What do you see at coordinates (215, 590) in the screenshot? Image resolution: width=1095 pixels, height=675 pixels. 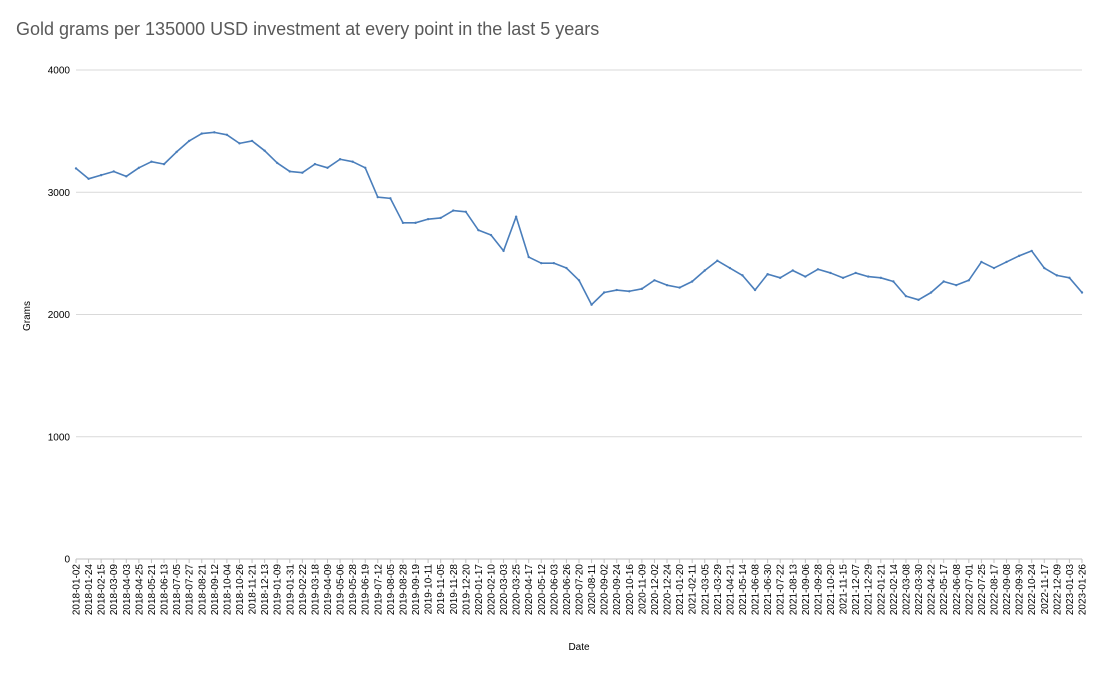 I see `x-tick-label: 2018-09-12` at bounding box center [215, 590].